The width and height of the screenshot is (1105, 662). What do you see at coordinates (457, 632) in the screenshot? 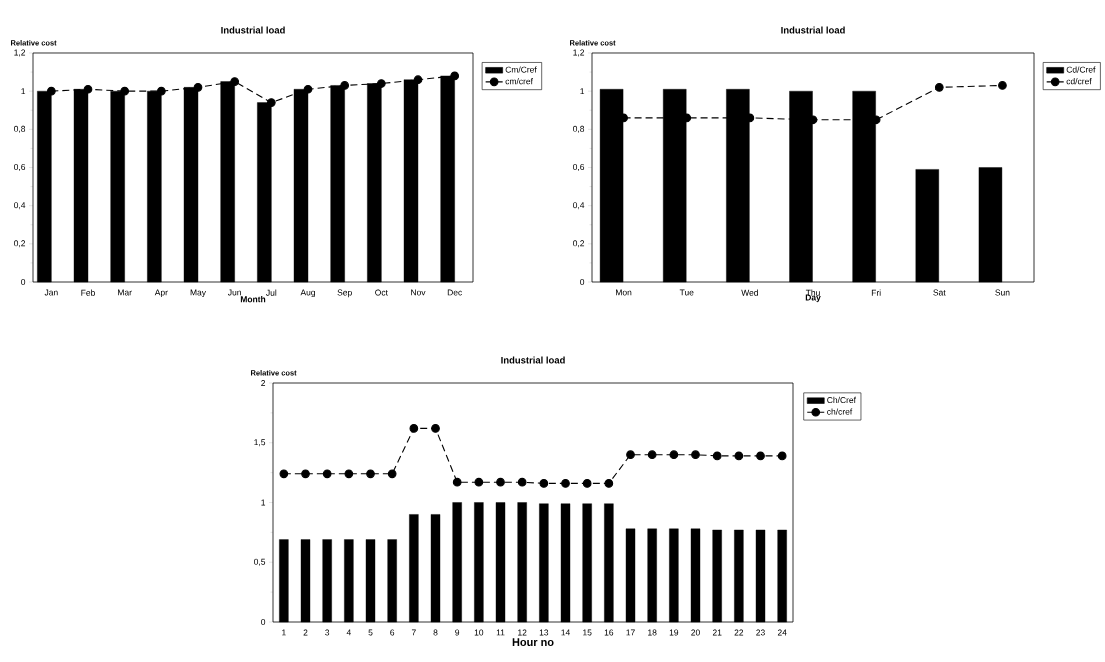
I see `x-tick-label: 9` at bounding box center [457, 632].